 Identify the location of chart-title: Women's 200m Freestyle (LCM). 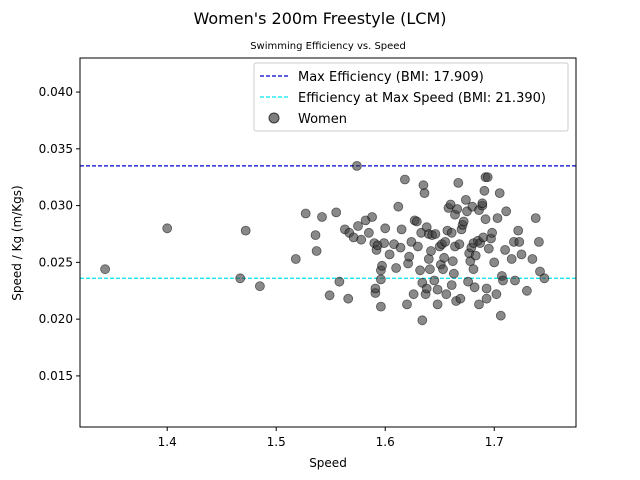
(319, 18).